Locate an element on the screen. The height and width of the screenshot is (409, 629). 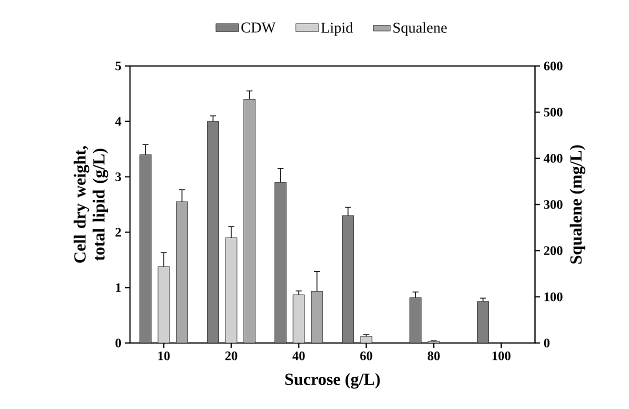
x-axis-title: Sucrose (g/L) is located at coordinates (332, 381).